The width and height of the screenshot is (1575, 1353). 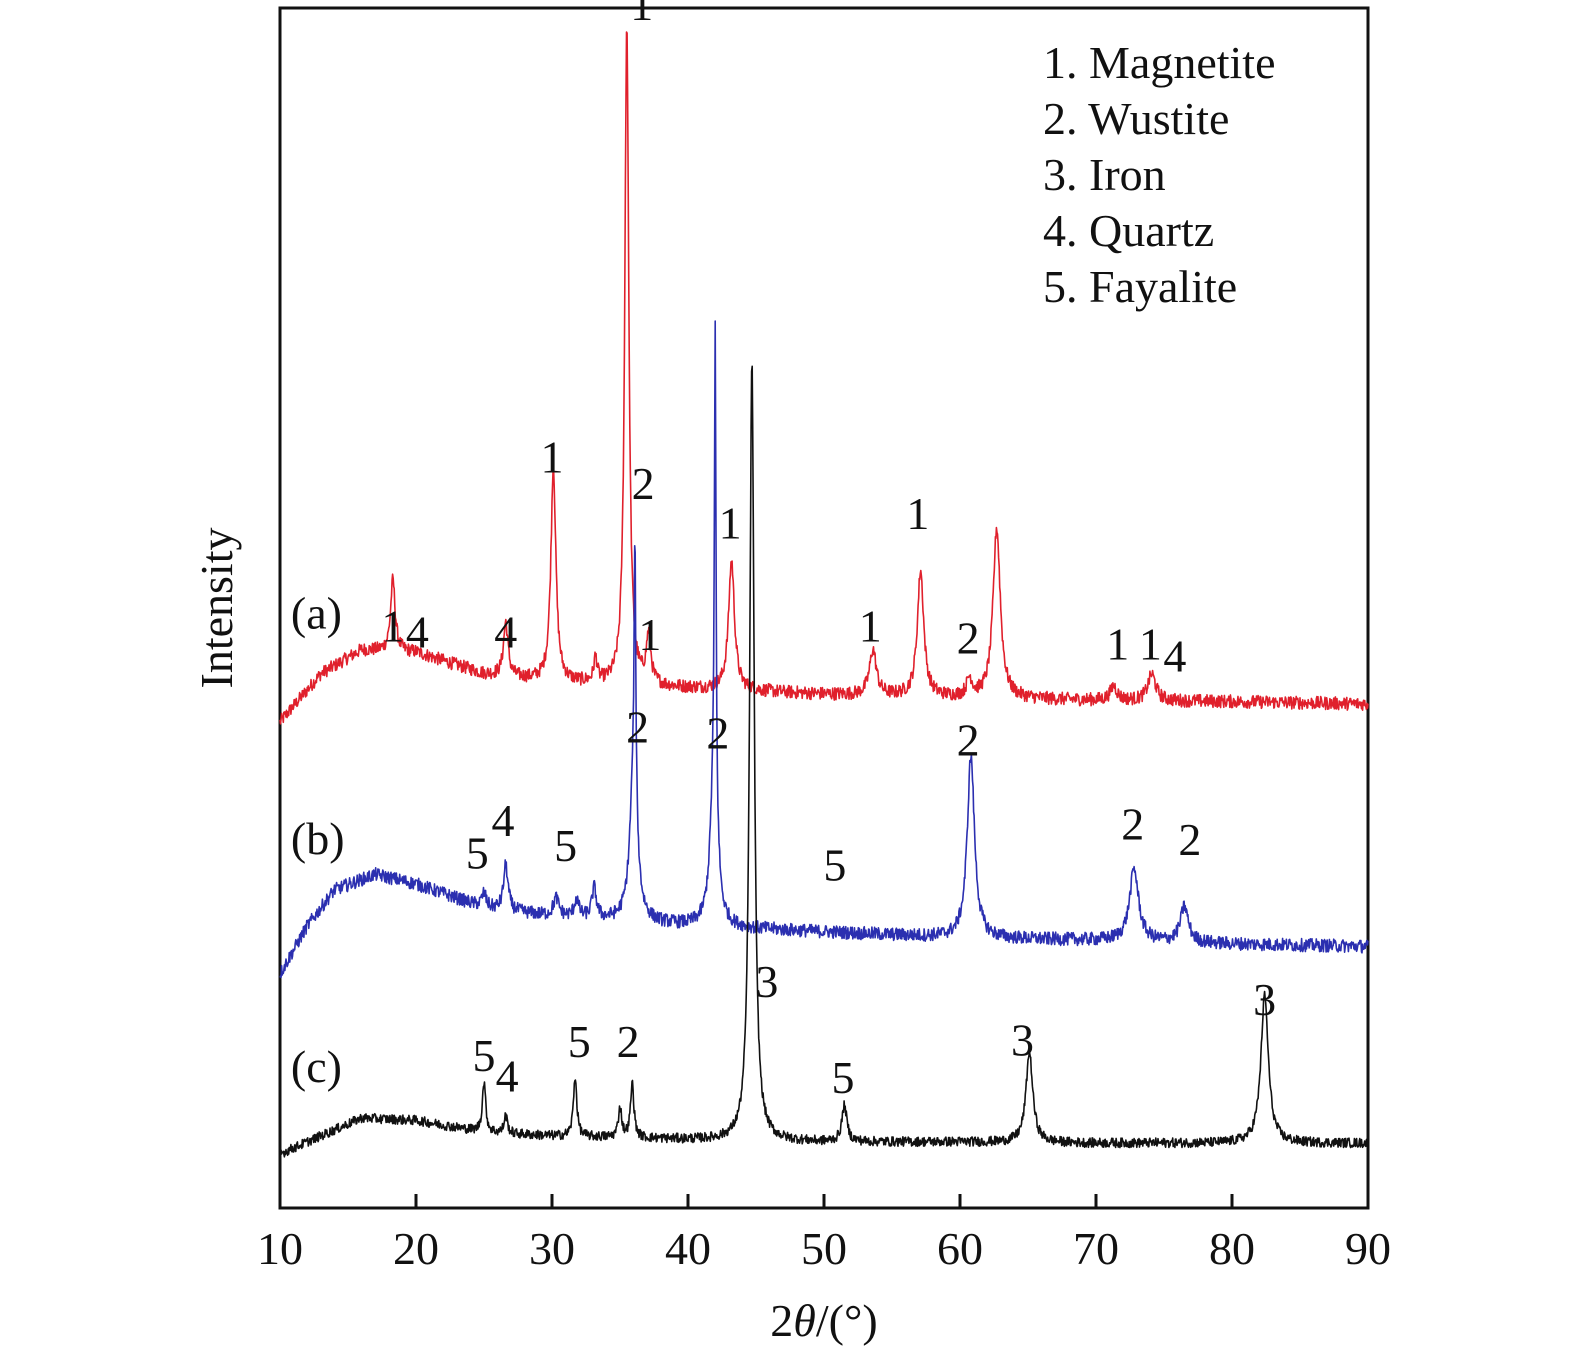 What do you see at coordinates (216, 608) in the screenshot?
I see `y-axis-title: Intensity` at bounding box center [216, 608].